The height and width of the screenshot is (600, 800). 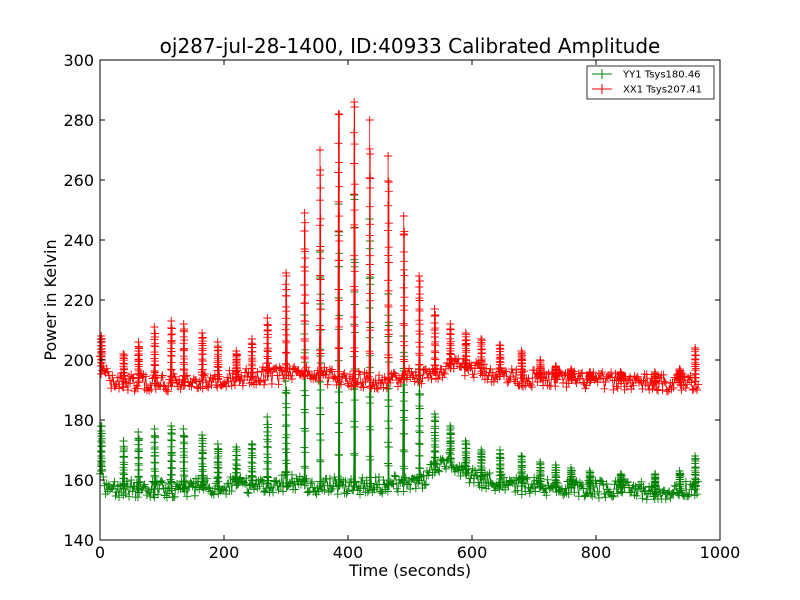 I want to click on x-tick-label: 800, so click(x=596, y=552).